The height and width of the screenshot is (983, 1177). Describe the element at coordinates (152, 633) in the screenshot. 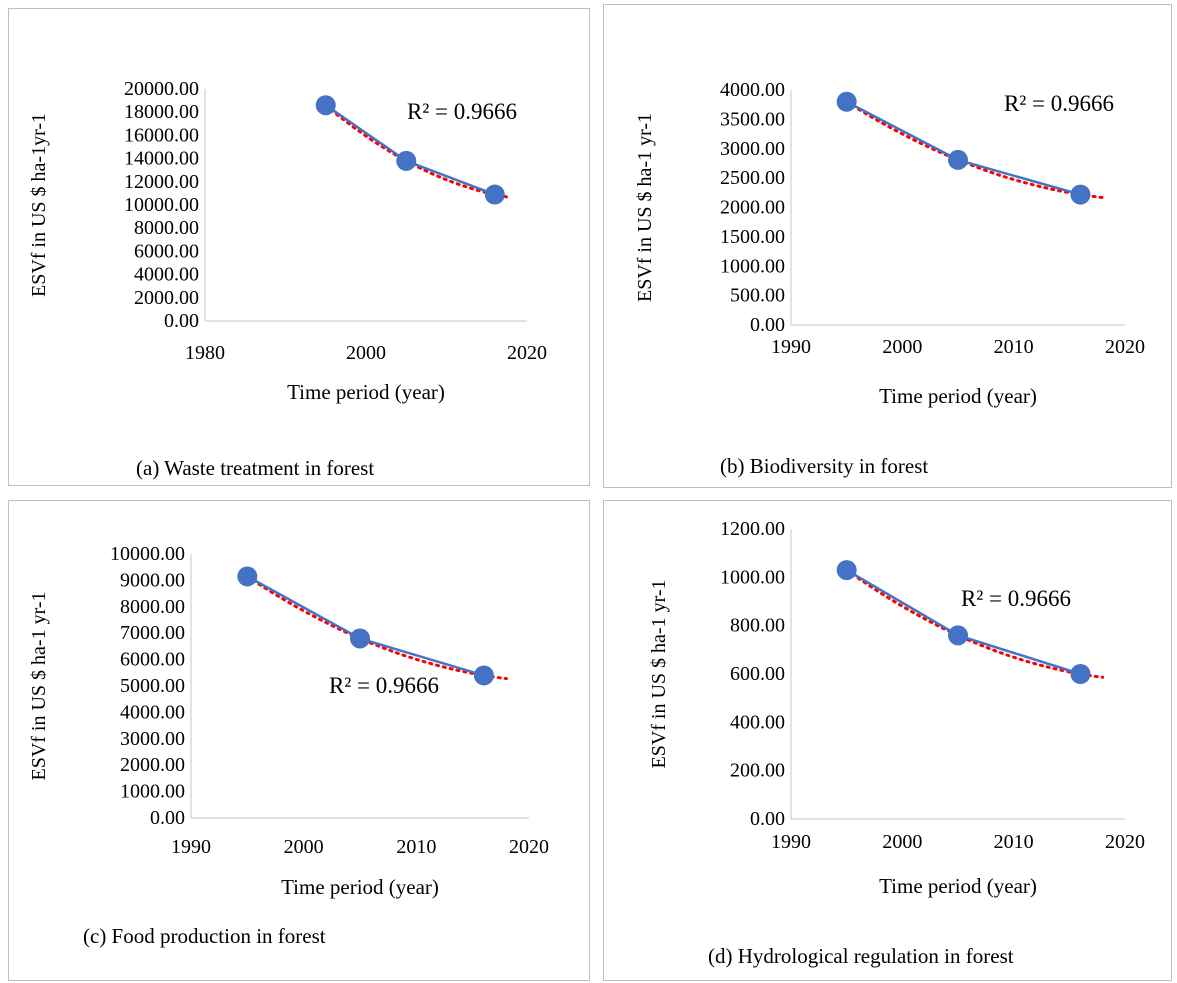

I see `y-tick-label: 7000.00` at that location.